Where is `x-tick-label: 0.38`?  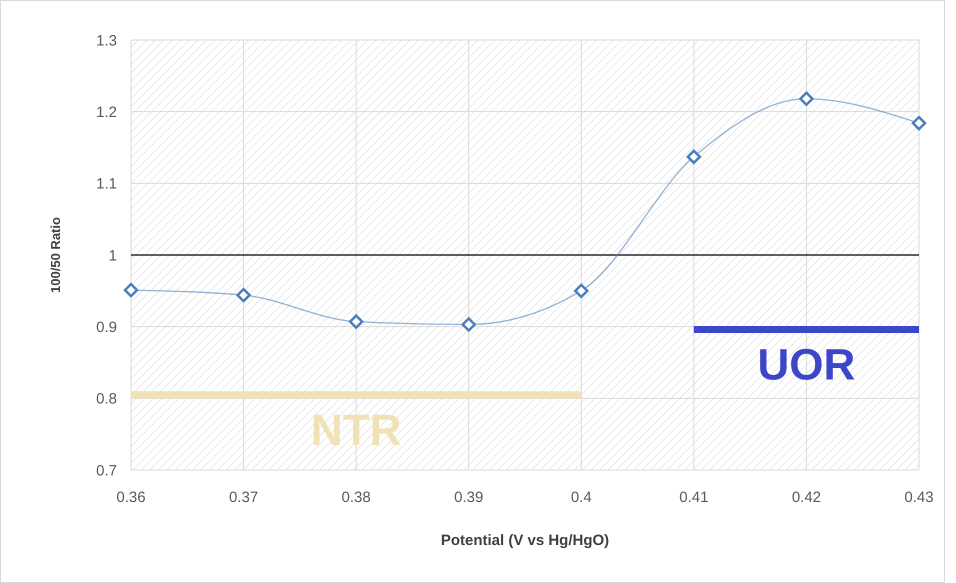 x-tick-label: 0.38 is located at coordinates (356, 497).